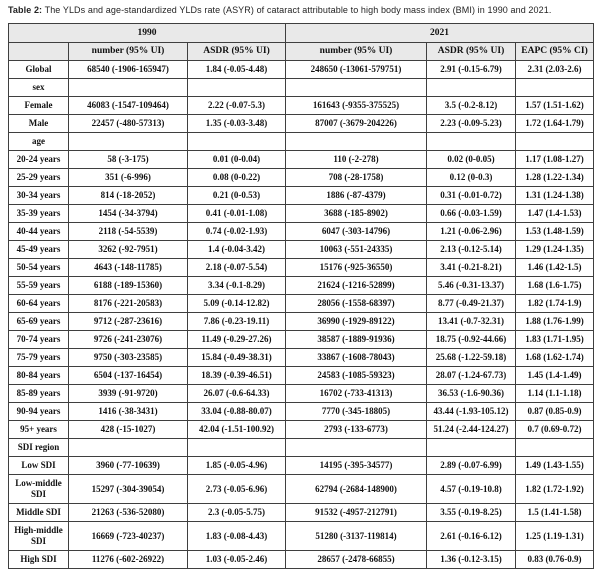 Image resolution: width=600 pixels, height=569 pixels. What do you see at coordinates (38, 87) in the screenshot?
I see `row-label: sex` at bounding box center [38, 87].